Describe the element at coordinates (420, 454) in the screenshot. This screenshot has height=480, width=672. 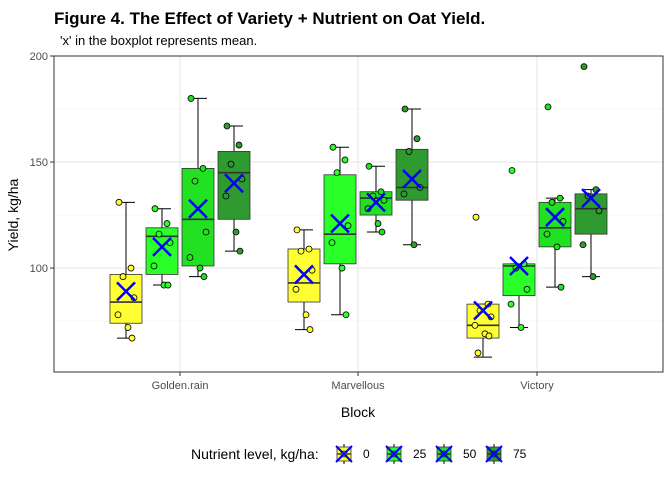
I see `legend-label: 25` at that location.